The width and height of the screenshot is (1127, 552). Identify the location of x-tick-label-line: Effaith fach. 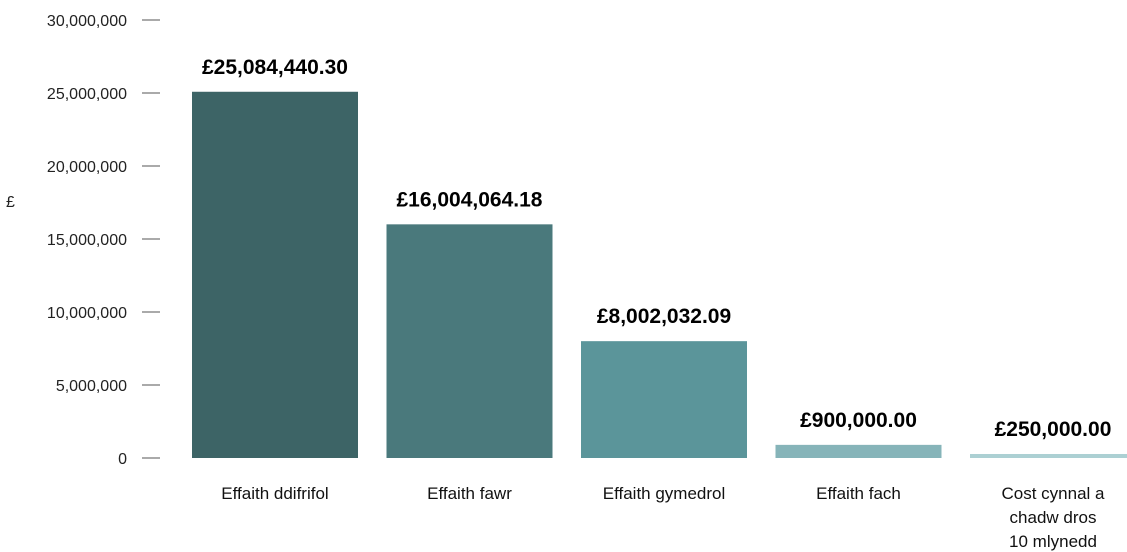
(858, 493).